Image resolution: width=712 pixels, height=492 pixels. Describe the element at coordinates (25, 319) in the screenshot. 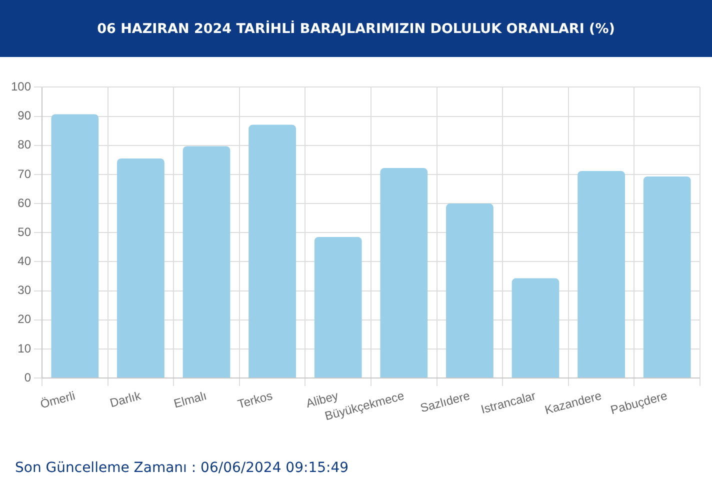

I see `y-tick-label: 20` at that location.